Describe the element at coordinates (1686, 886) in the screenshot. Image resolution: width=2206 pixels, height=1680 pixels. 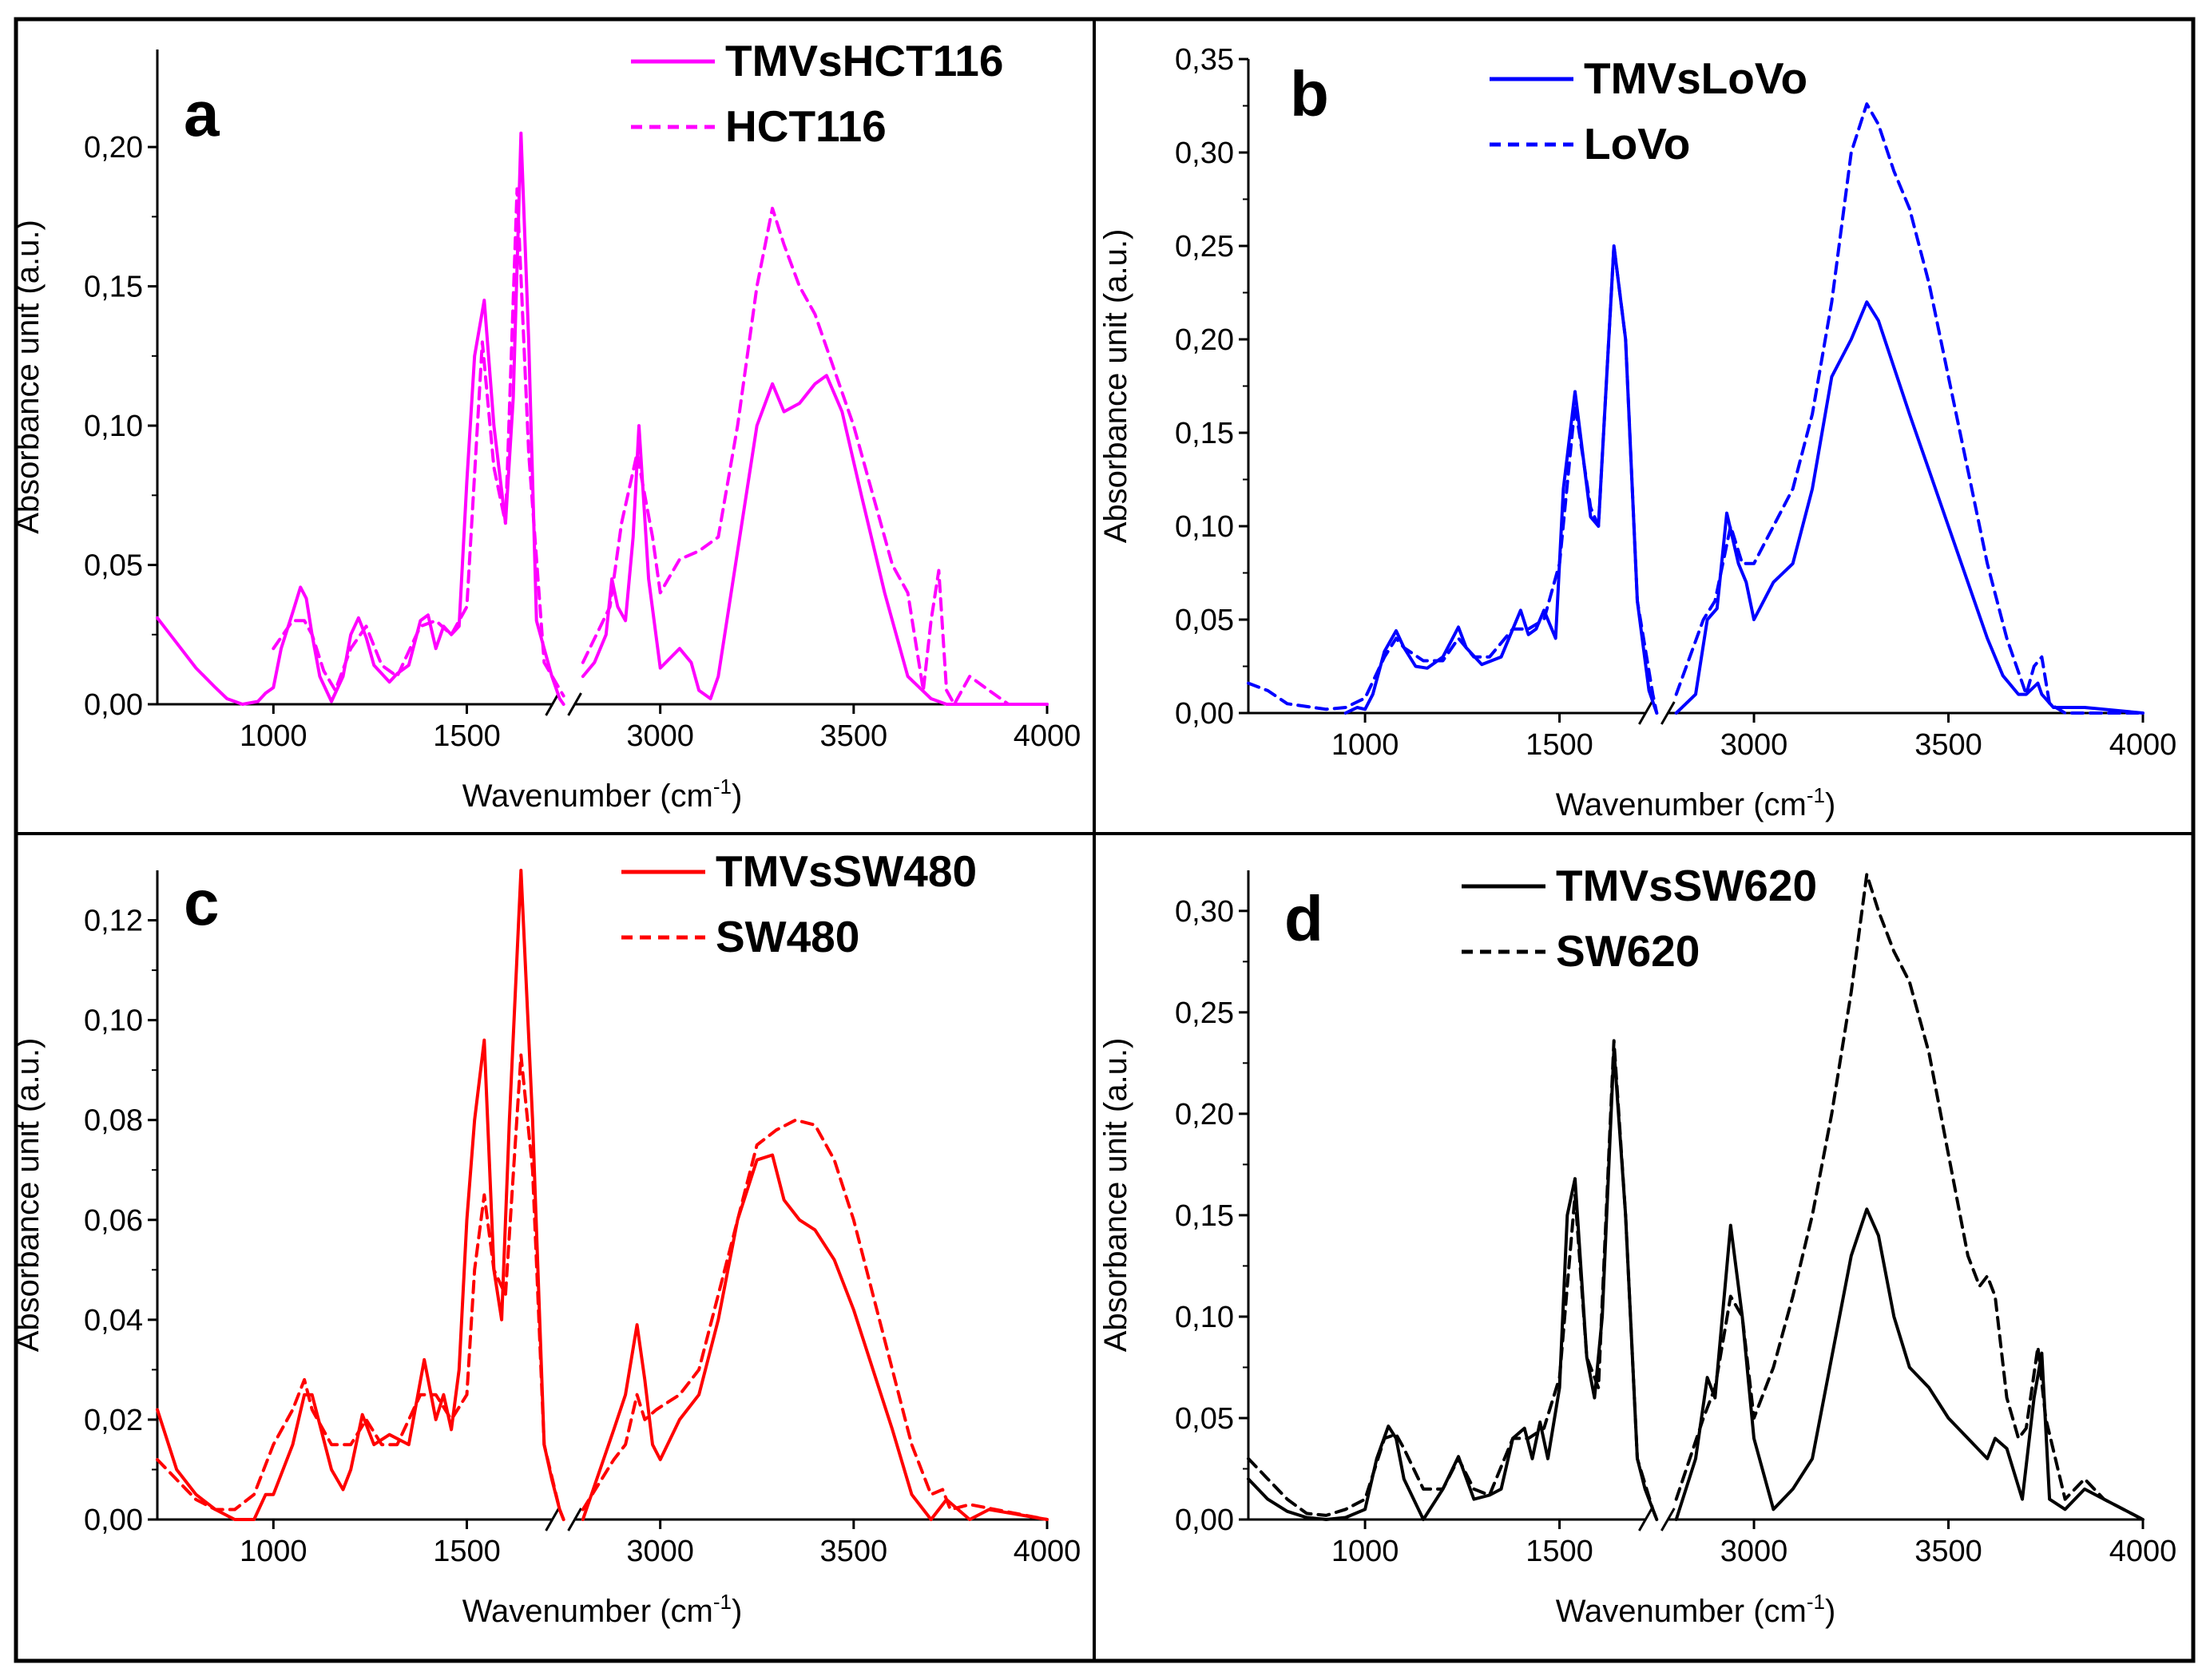
I see `legend-label: TMVsSW620` at that location.